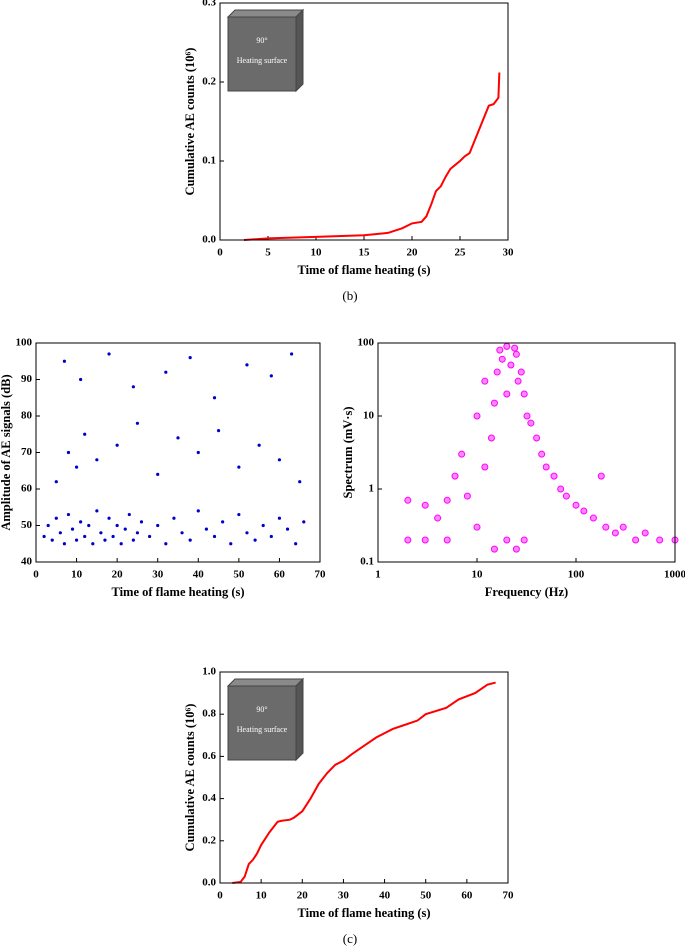 Image resolution: width=685 pixels, height=949 pixels. What do you see at coordinates (509, 896) in the screenshot?
I see `x-tick-label: 70` at bounding box center [509, 896].